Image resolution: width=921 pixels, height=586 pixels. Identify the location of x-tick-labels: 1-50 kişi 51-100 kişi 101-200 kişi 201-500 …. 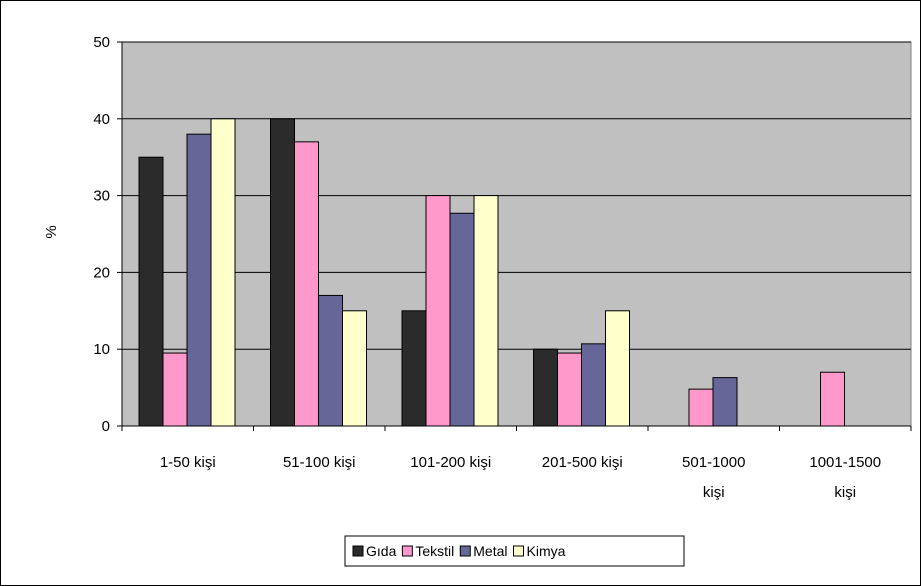
(520, 477).